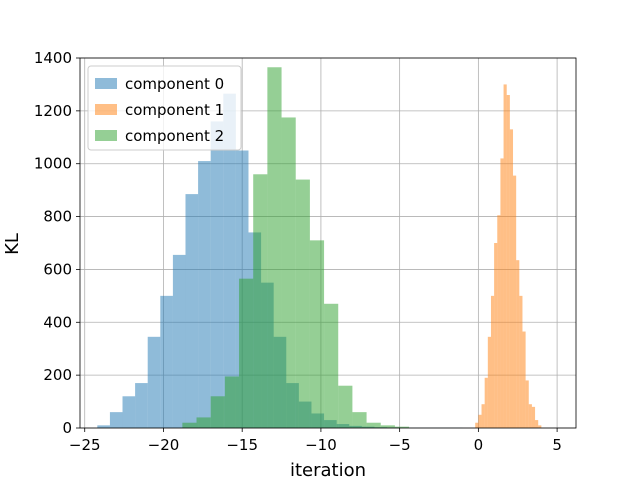  I want to click on x-tick-label: −25, so click(85, 445).